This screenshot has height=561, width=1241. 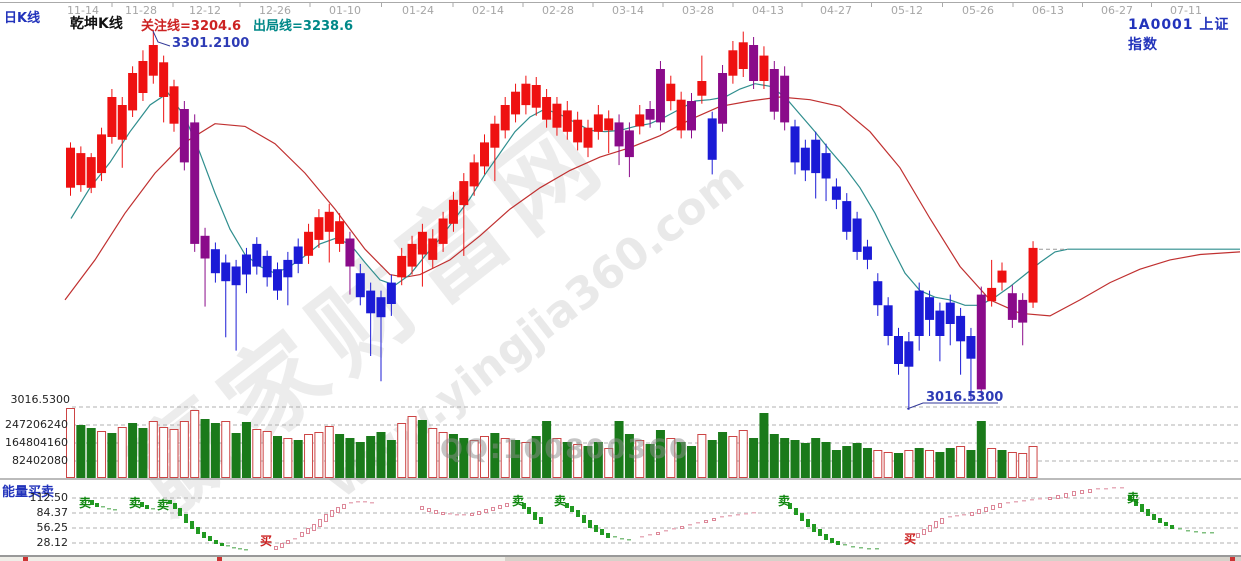 I want to click on low-price-annotation: 3016.5300, so click(x=965, y=397).